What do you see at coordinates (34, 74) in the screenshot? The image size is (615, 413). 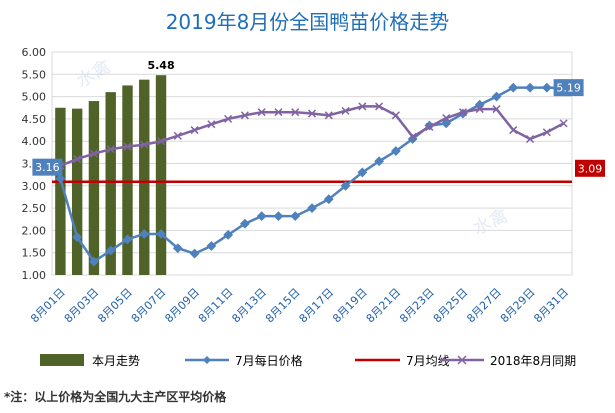 I see `y-tick-label: 5.50` at bounding box center [34, 74].